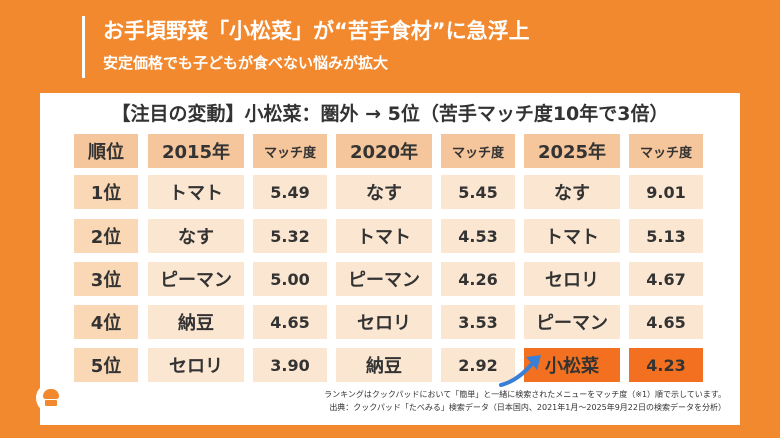 This screenshot has width=780, height=438. What do you see at coordinates (478, 279) in the screenshot?
I see `score-cell: 4.26` at bounding box center [478, 279].